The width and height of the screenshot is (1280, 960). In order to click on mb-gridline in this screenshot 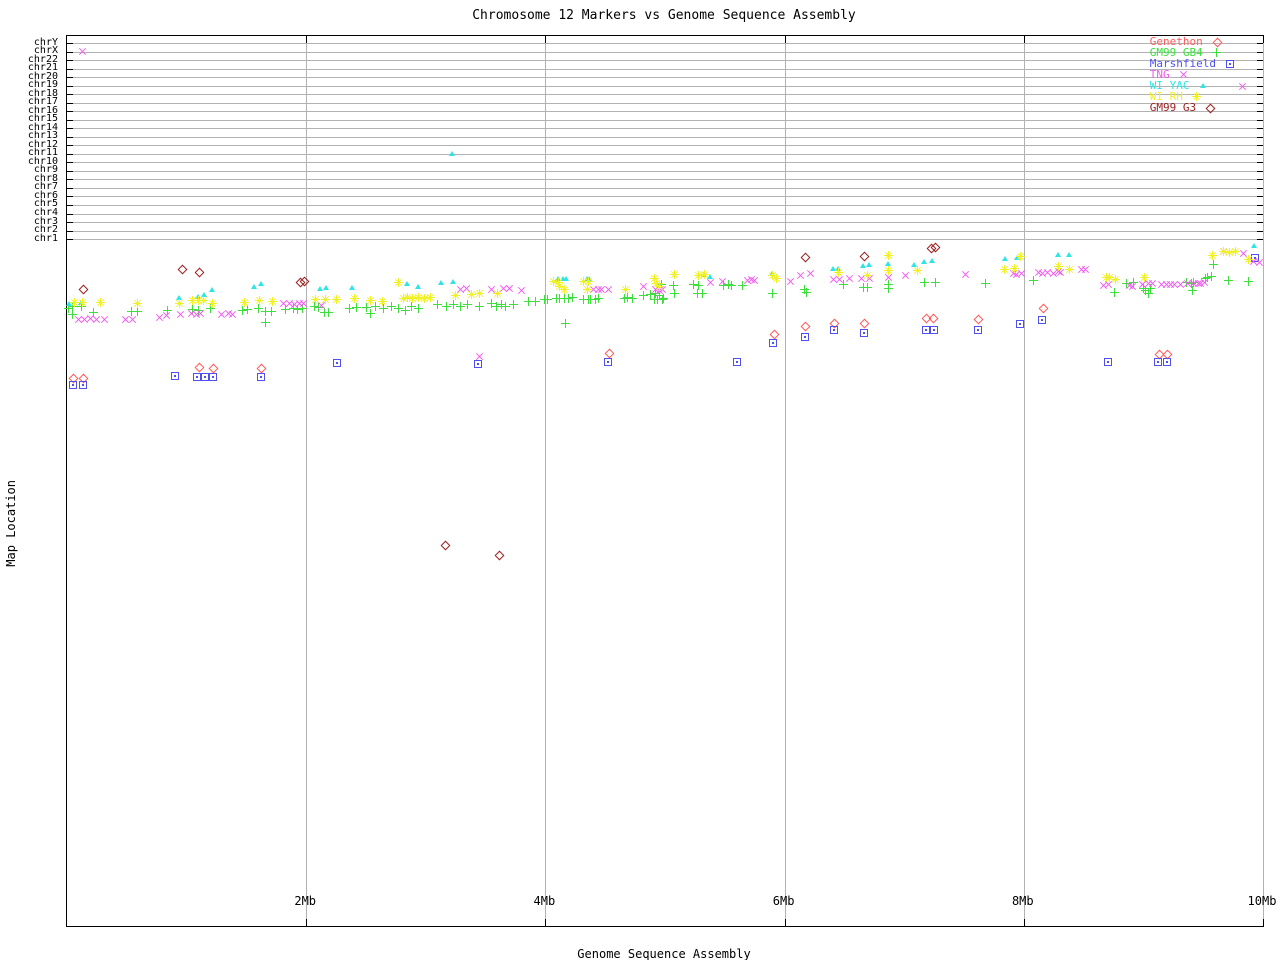, I will do `click(1263, 481)`.